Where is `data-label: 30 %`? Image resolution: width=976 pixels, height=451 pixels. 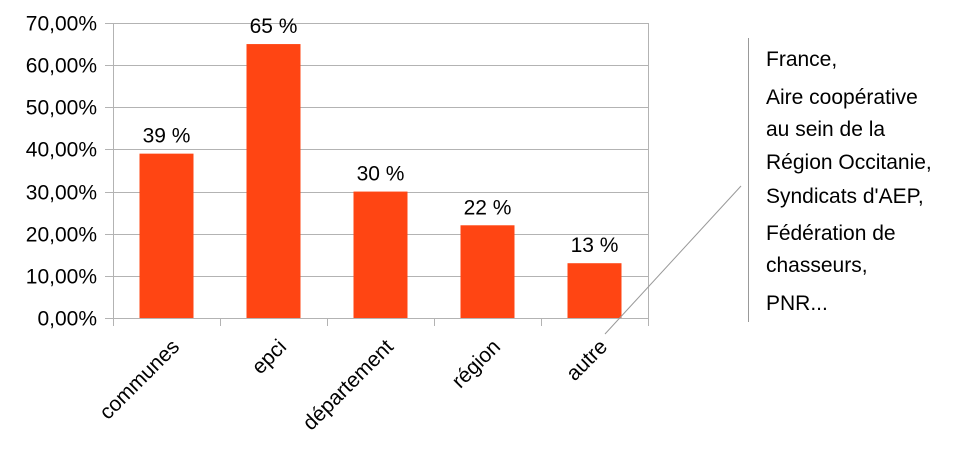
data-label: 30 % is located at coordinates (381, 174).